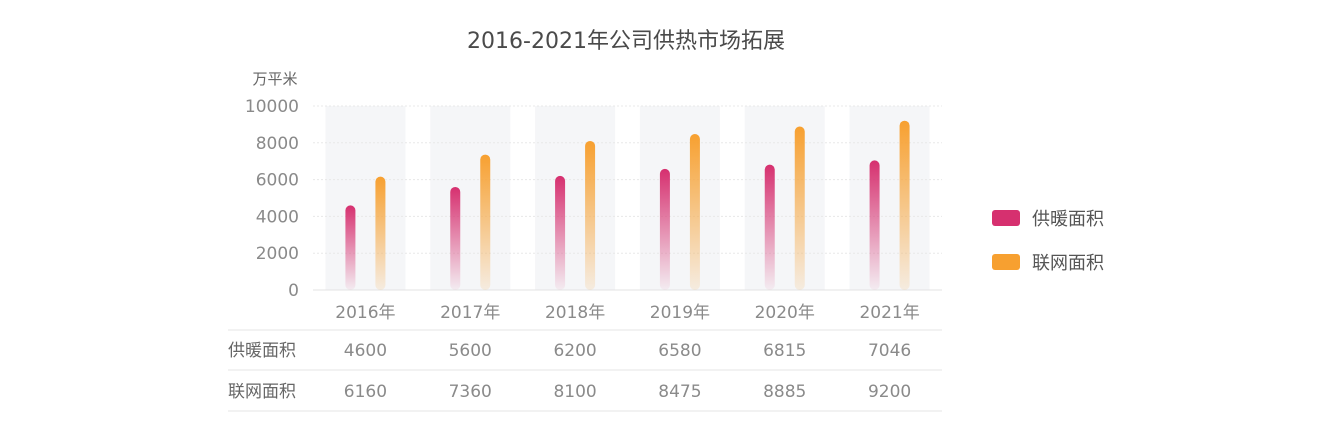  I want to click on y-tick-label: 10000, so click(272, 107).